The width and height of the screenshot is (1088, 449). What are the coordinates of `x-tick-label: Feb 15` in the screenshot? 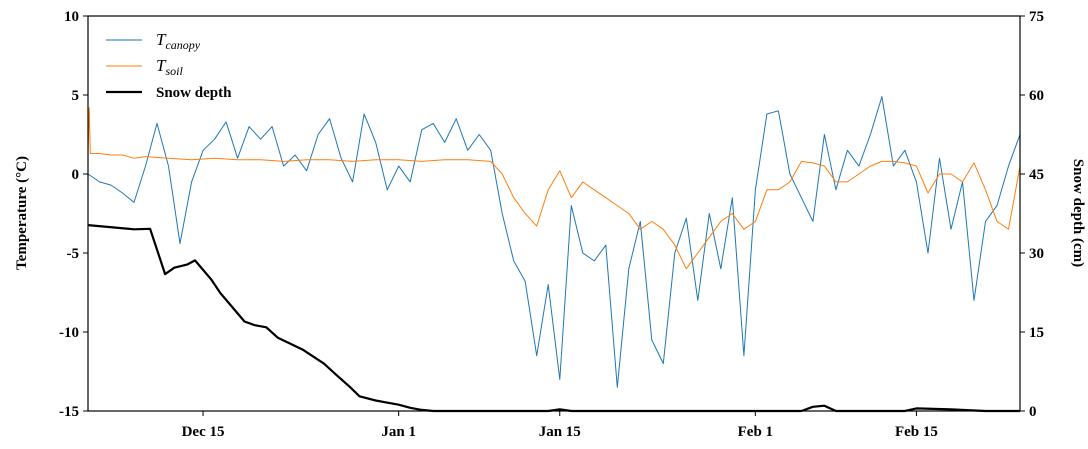 It's located at (916, 432).